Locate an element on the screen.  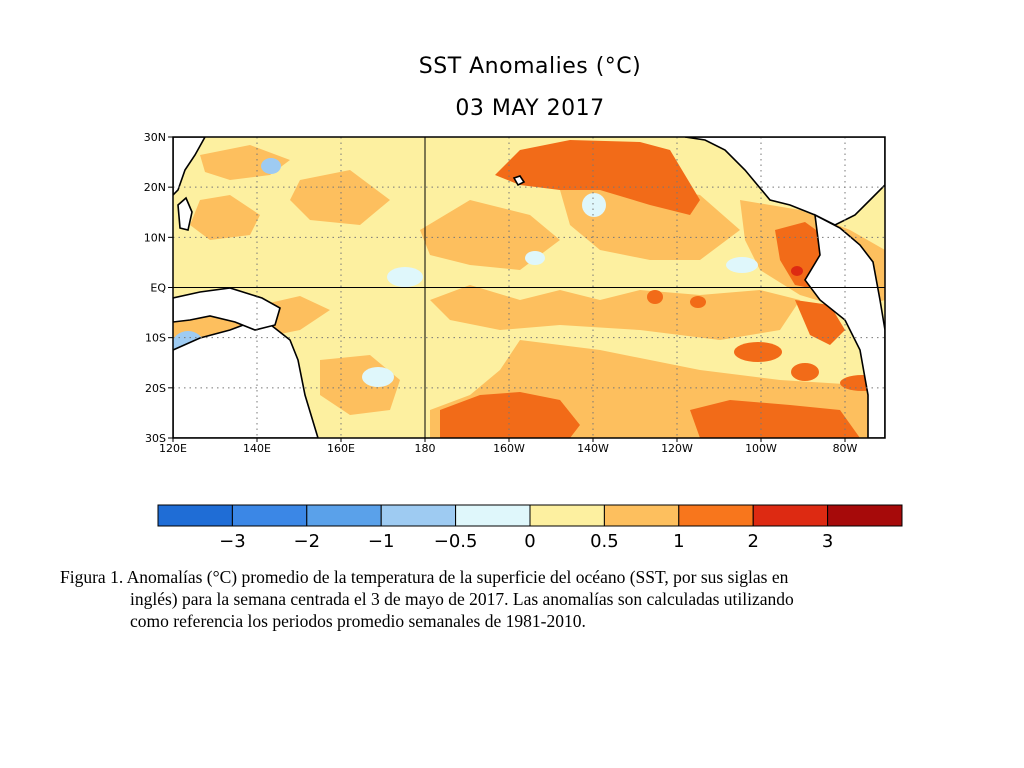
lat-tick-label: 30N is located at coordinates (155, 137).